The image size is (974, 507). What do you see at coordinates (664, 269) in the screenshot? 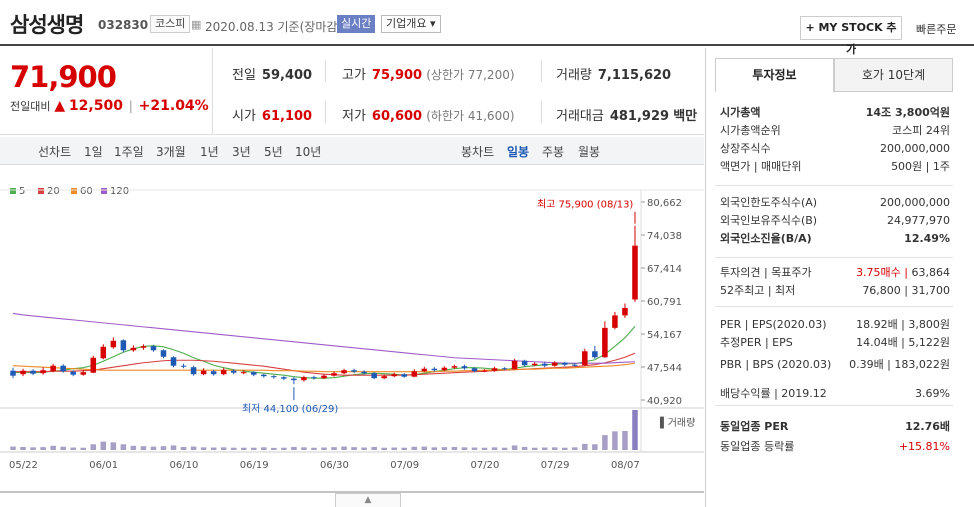
I see `y-tick-label: 67,414` at bounding box center [664, 269].